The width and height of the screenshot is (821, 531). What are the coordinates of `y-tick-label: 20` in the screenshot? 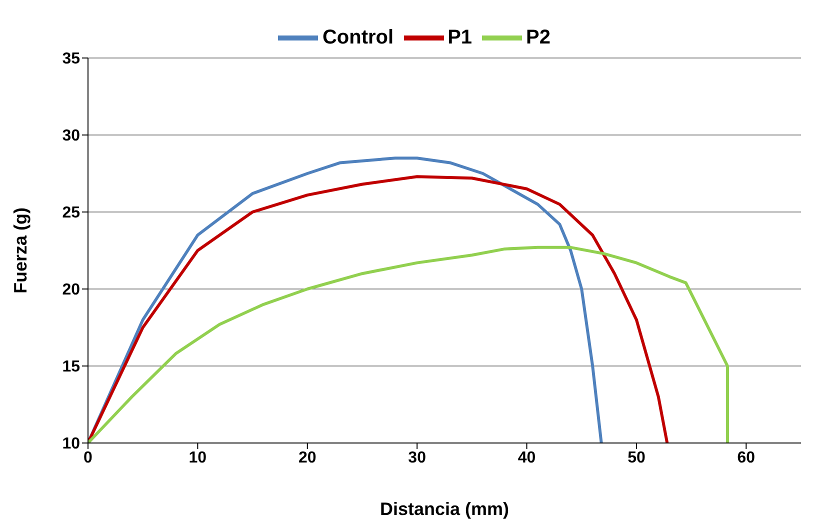 It's located at (71, 290).